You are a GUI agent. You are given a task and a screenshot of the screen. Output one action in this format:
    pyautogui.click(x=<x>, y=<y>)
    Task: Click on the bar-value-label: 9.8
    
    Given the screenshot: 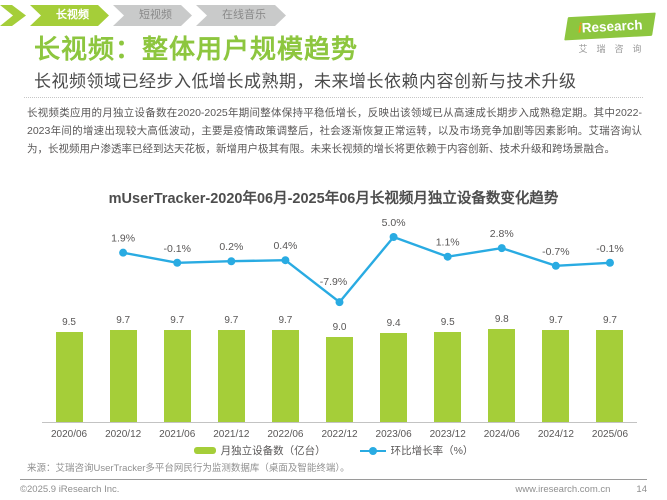 What is the action you would take?
    pyautogui.click(x=501, y=319)
    